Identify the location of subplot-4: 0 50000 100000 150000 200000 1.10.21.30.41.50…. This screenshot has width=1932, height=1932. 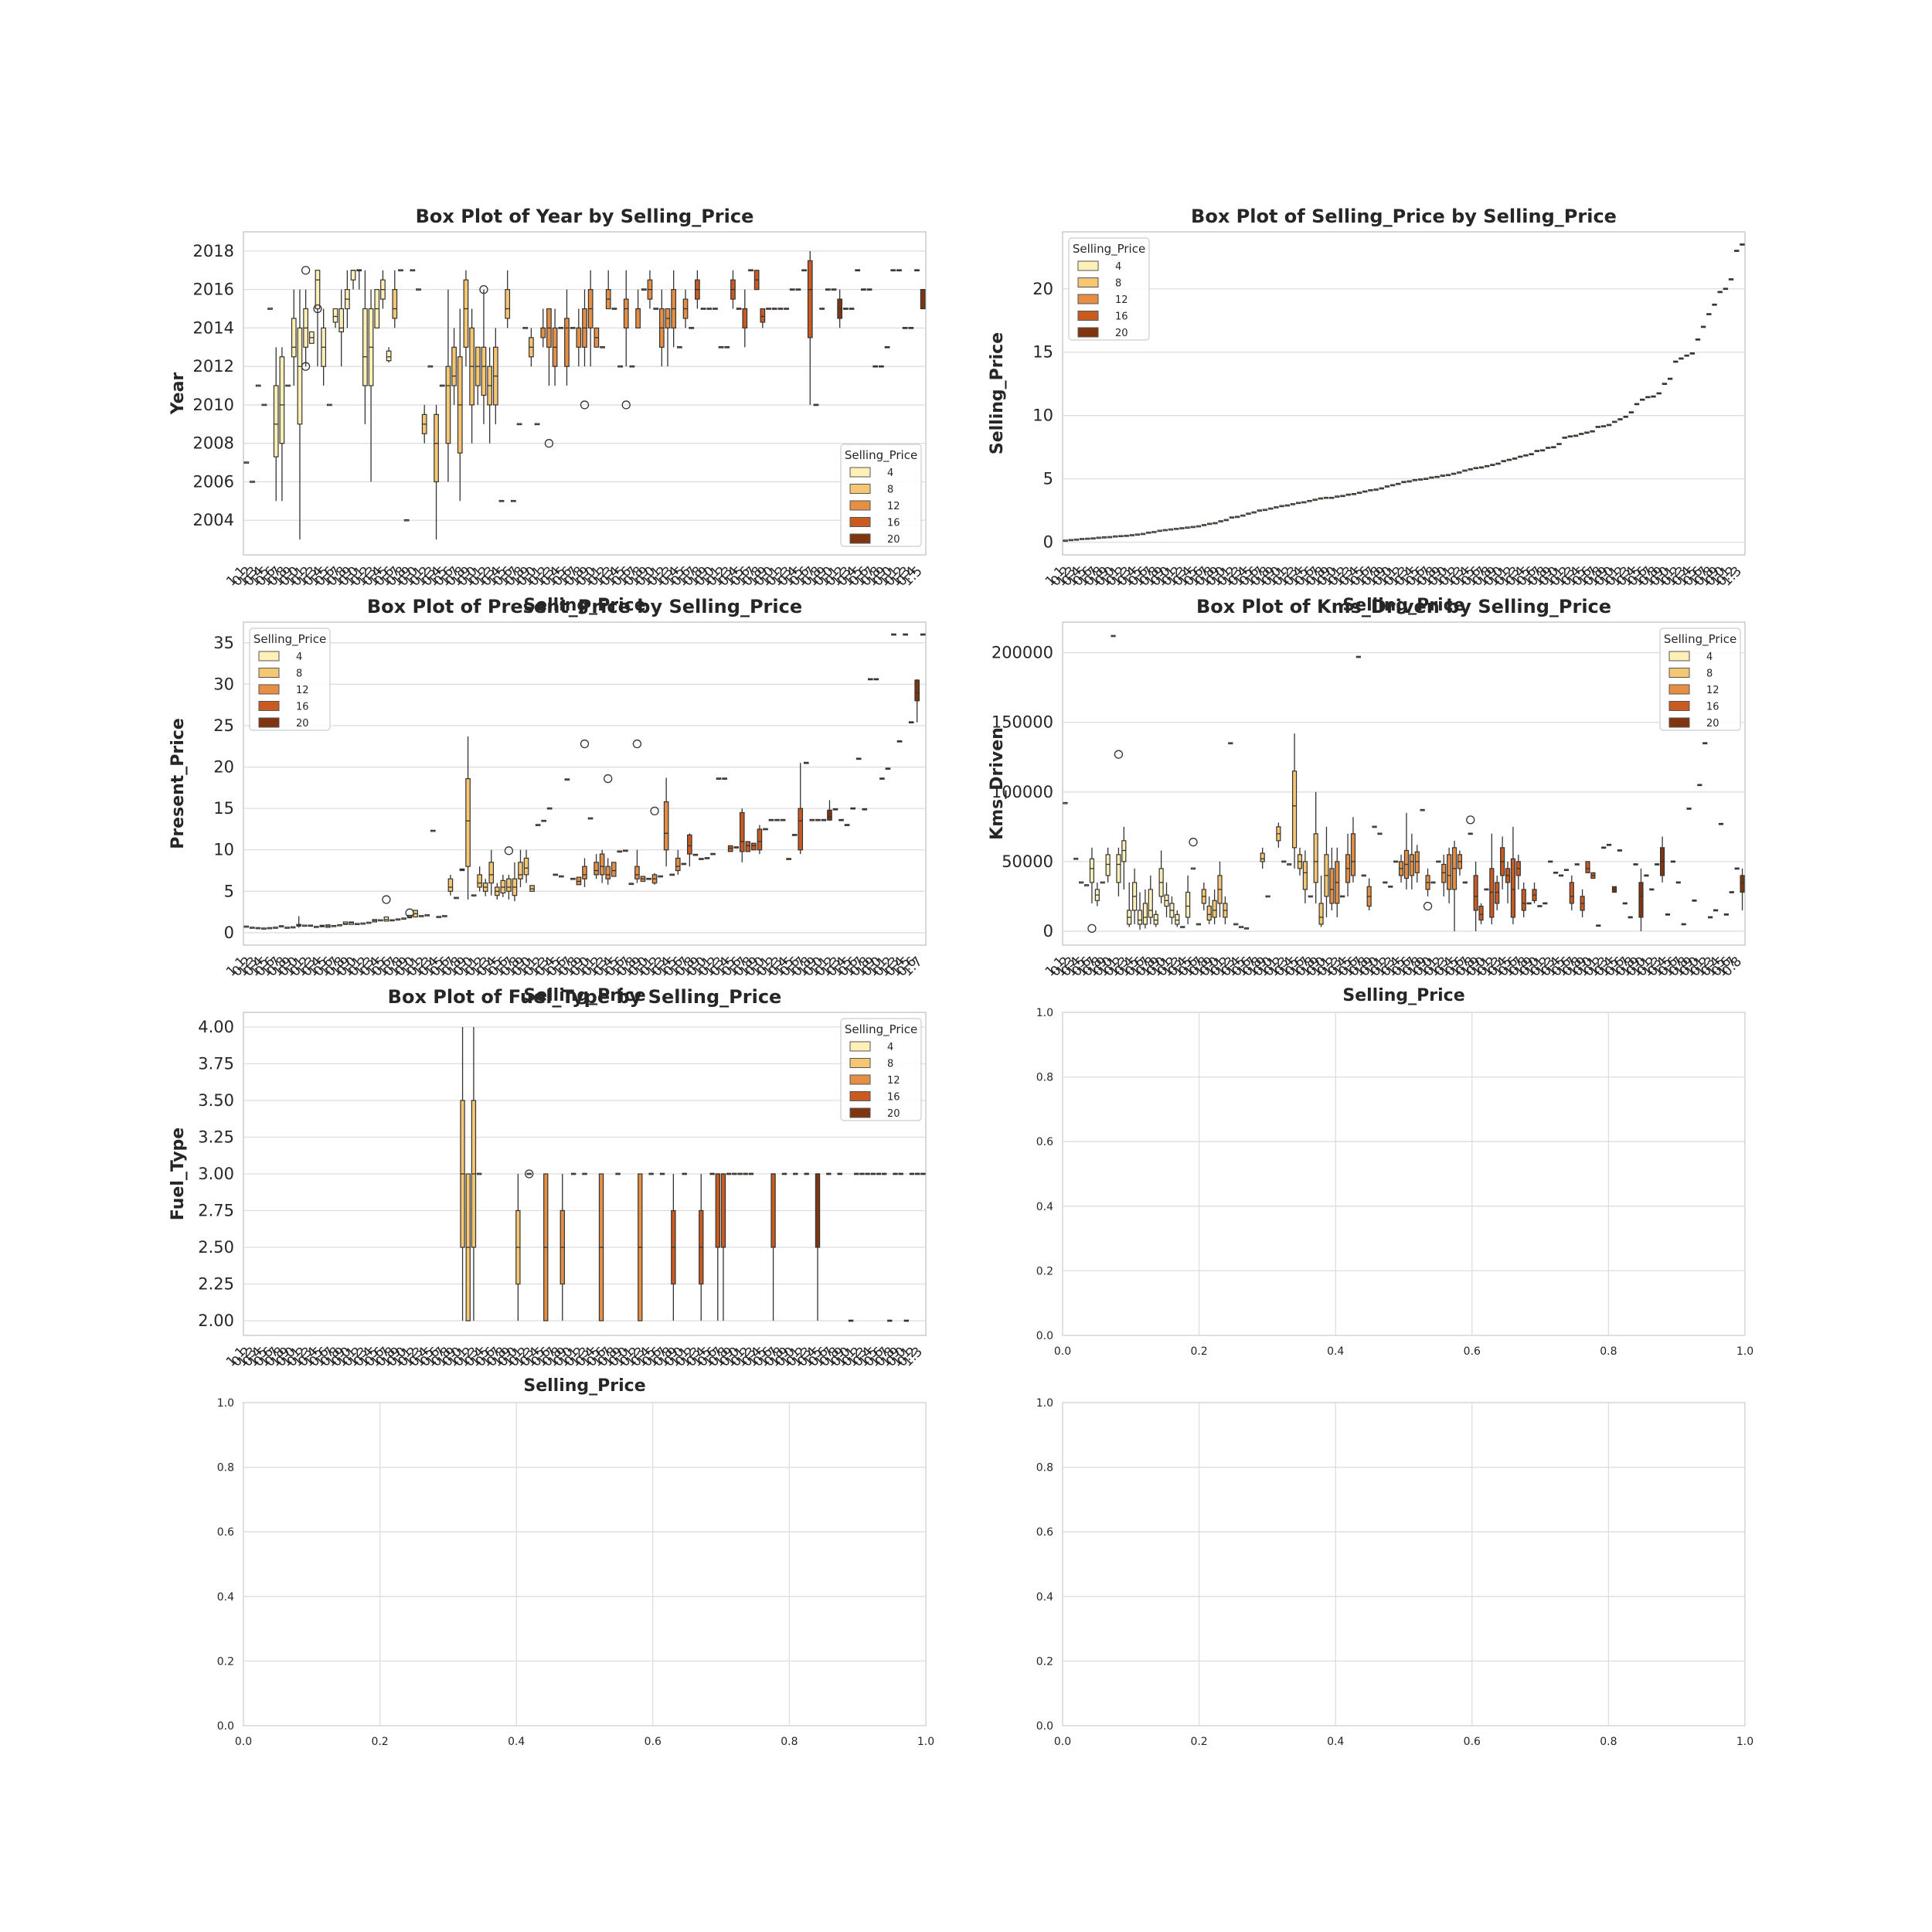
(1367, 800).